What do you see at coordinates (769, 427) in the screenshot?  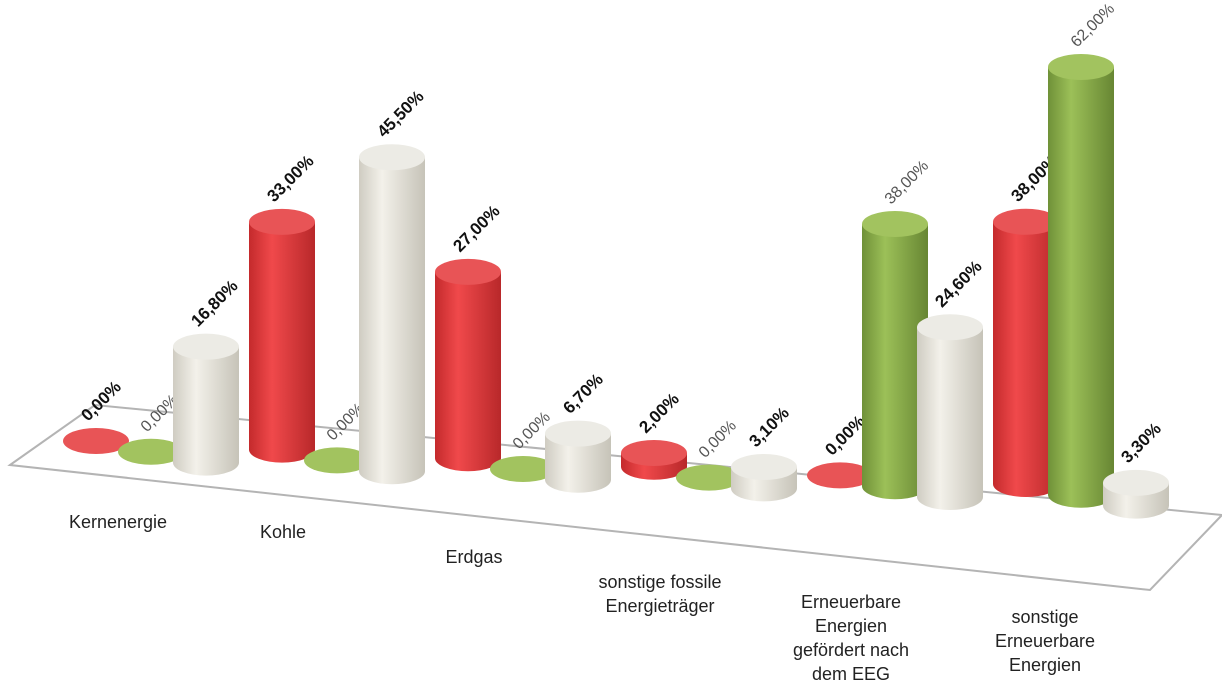 I see `value-label-grey-3: 3,10%` at bounding box center [769, 427].